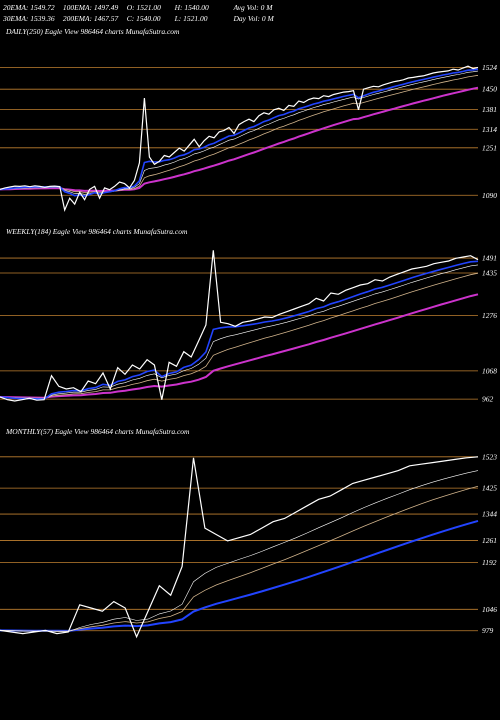  What do you see at coordinates (90, 7) in the screenshot?
I see `ema100-label: 100EMA: 1497.49` at bounding box center [90, 7].